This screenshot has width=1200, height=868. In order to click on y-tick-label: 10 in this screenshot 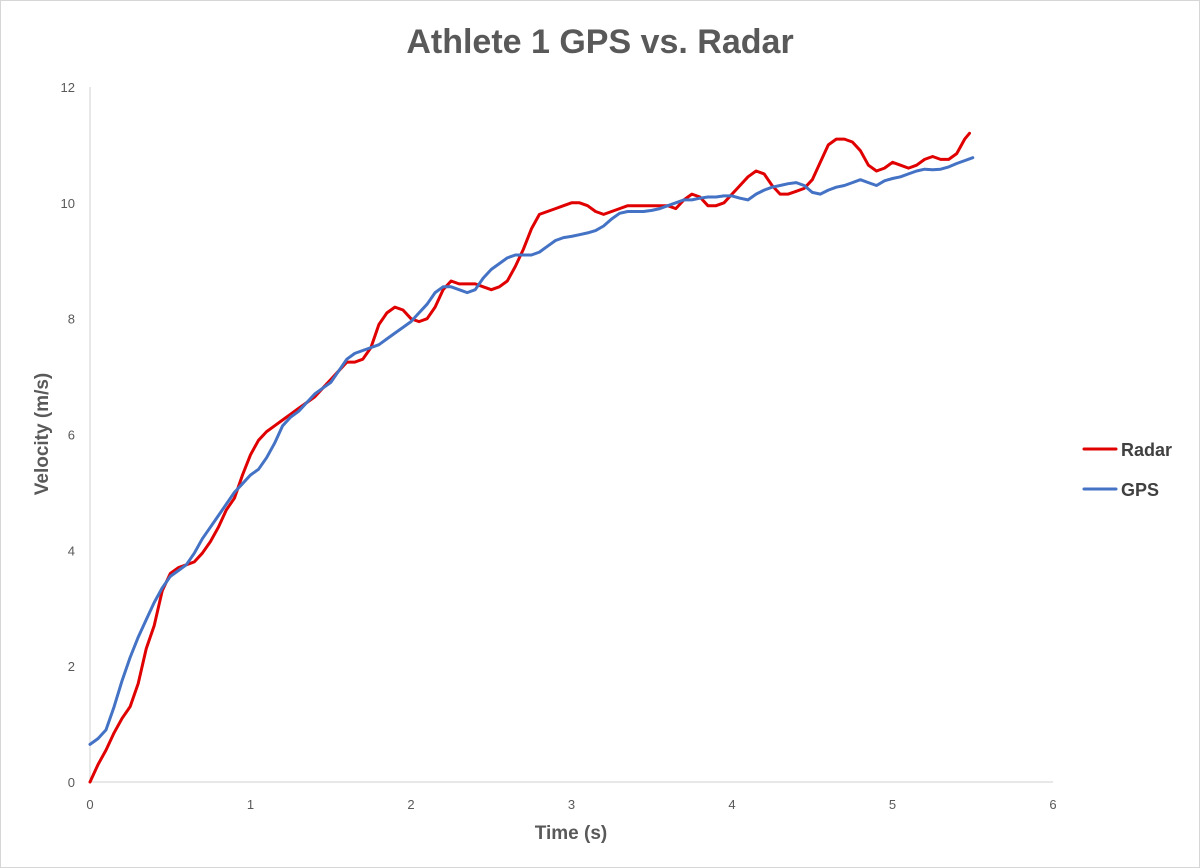, I will do `click(68, 203)`.